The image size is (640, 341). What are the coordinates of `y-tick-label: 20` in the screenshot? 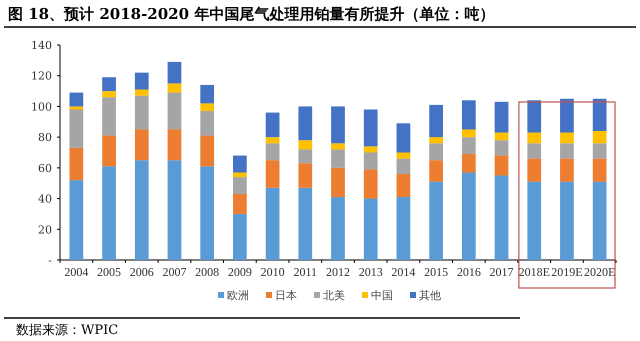 It's located at (45, 229).